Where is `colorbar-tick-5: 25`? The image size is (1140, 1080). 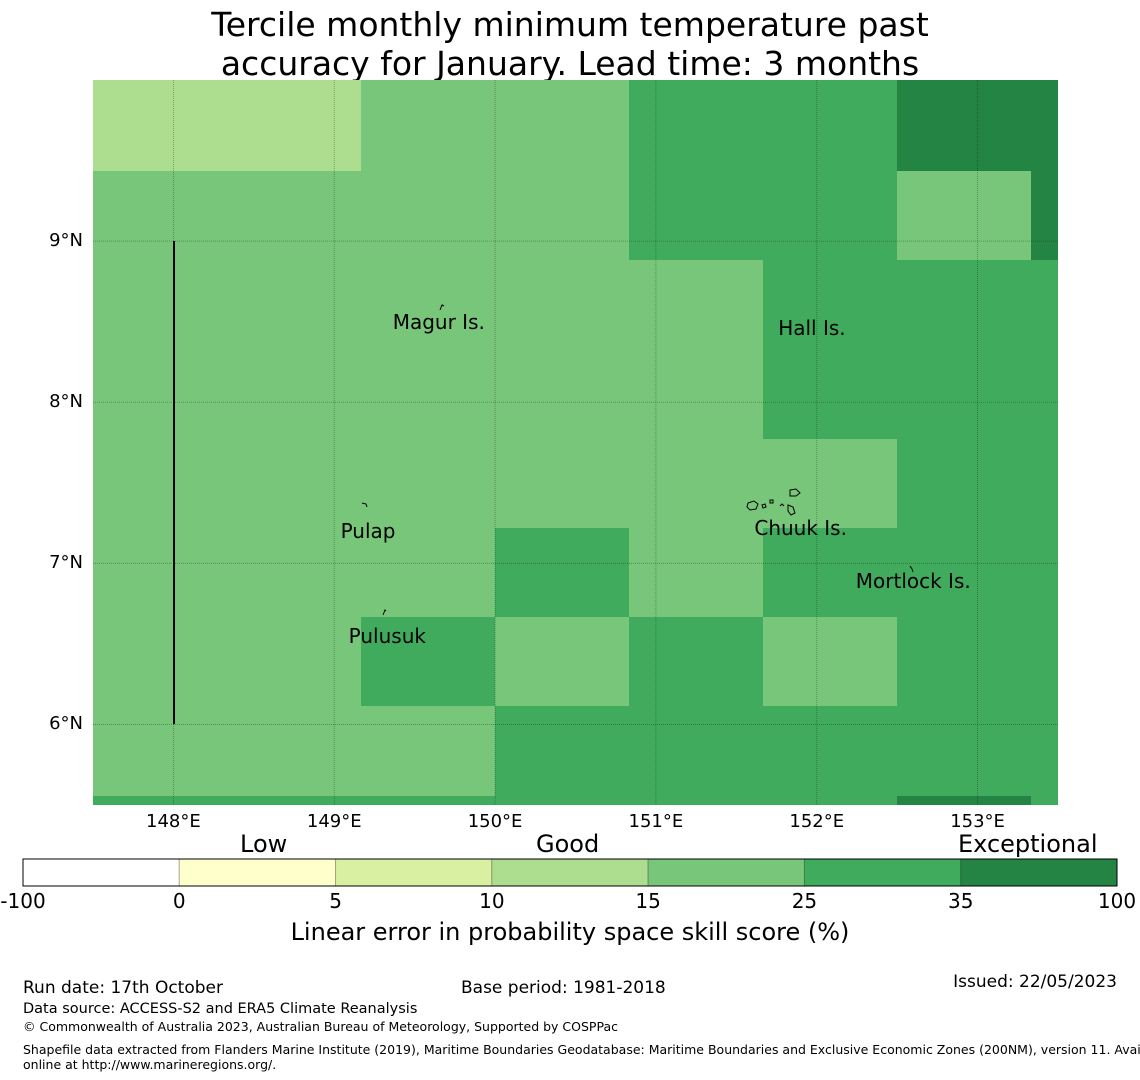 colorbar-tick-5: 25 is located at coordinates (804, 901).